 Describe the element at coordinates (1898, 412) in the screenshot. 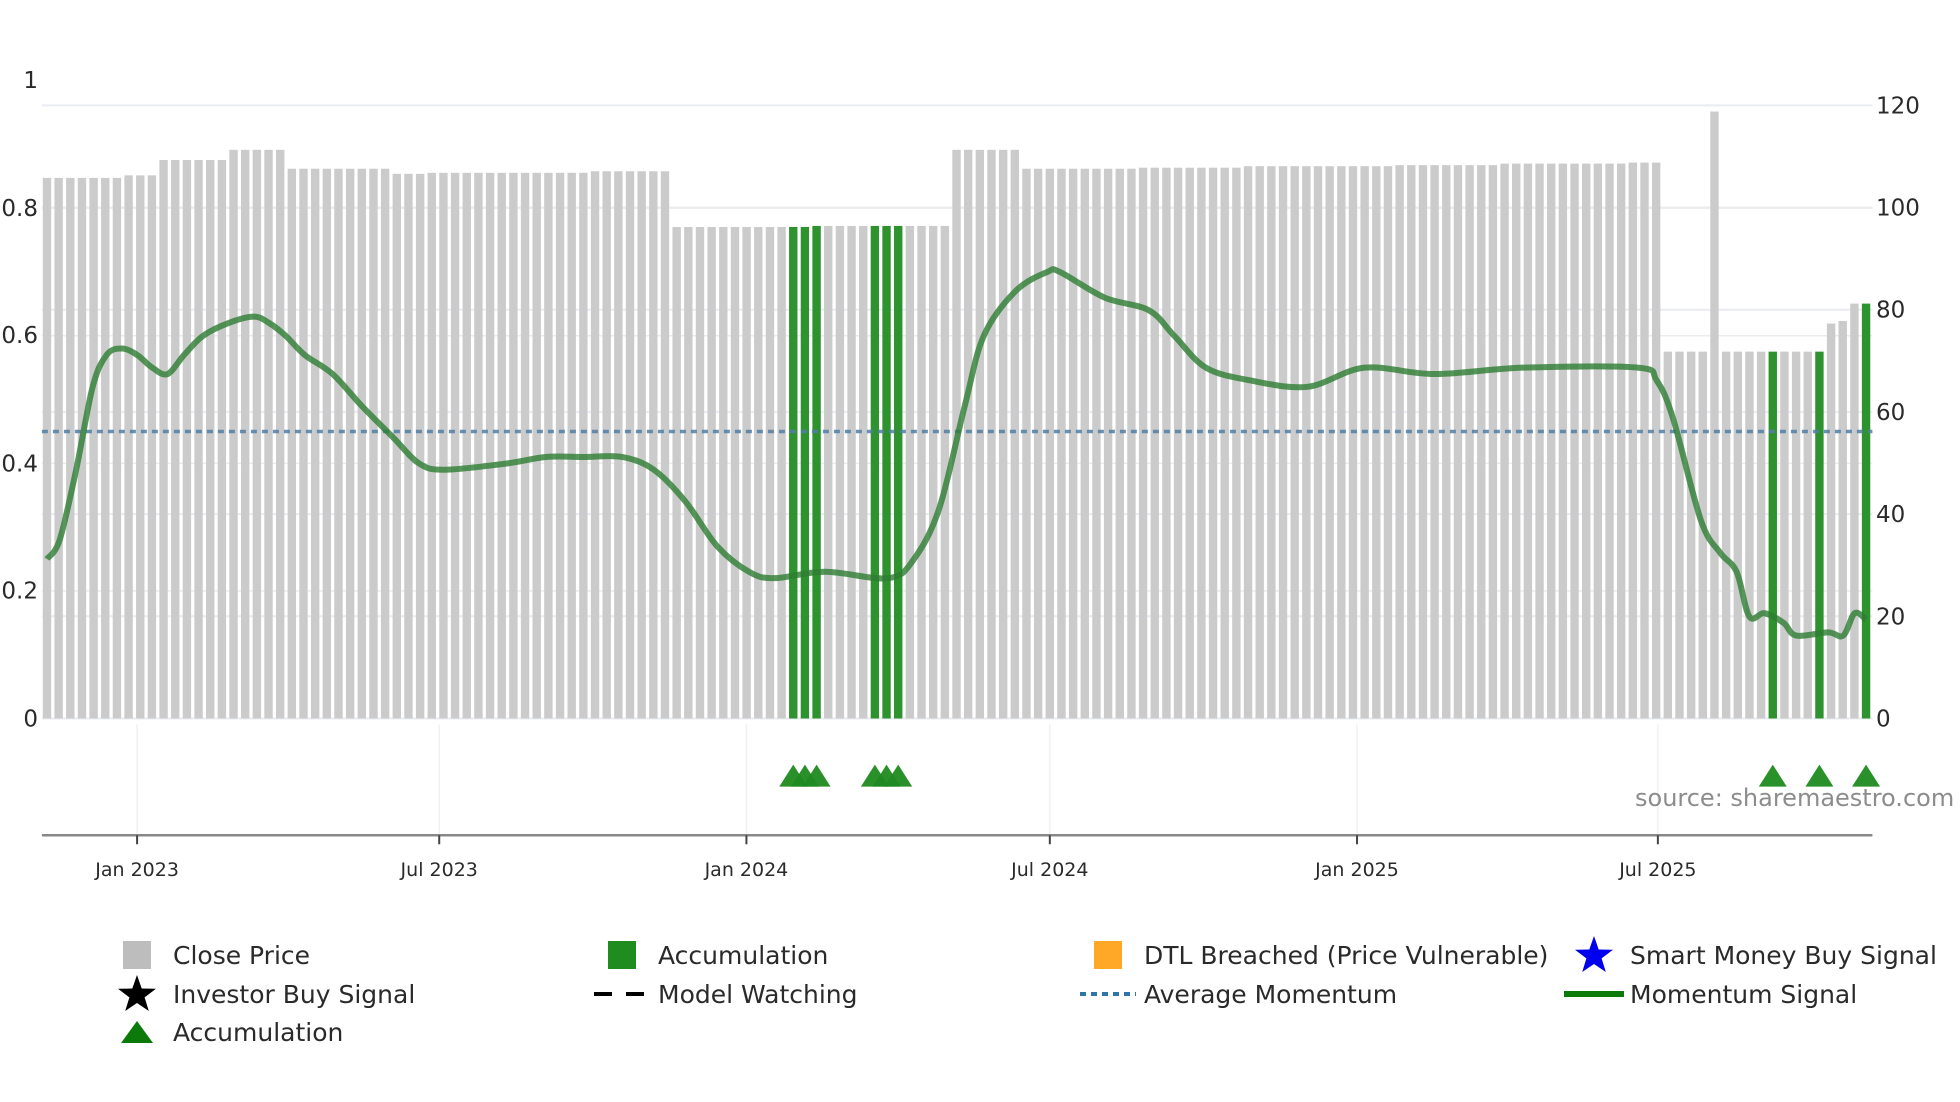

I see `right-axis: 0 20 40 60 80 100 120` at that location.